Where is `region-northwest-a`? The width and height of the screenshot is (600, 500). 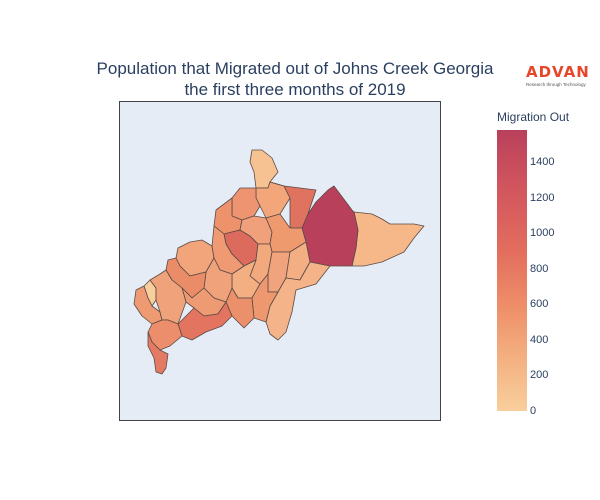
region-northwest-a is located at coordinates (246, 204).